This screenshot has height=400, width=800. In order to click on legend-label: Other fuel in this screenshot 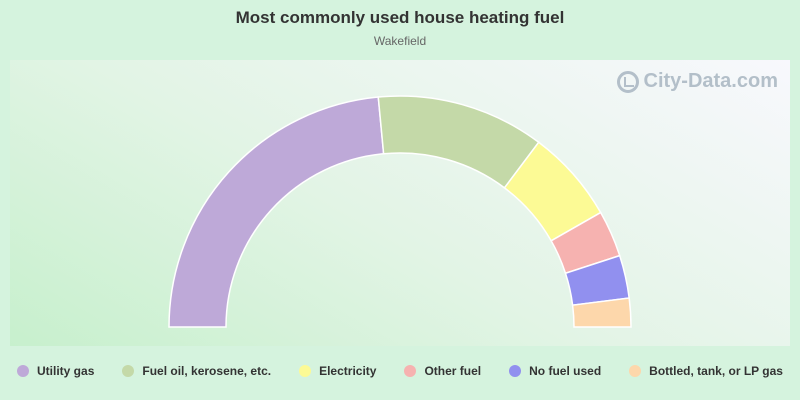, I will do `click(453, 371)`.